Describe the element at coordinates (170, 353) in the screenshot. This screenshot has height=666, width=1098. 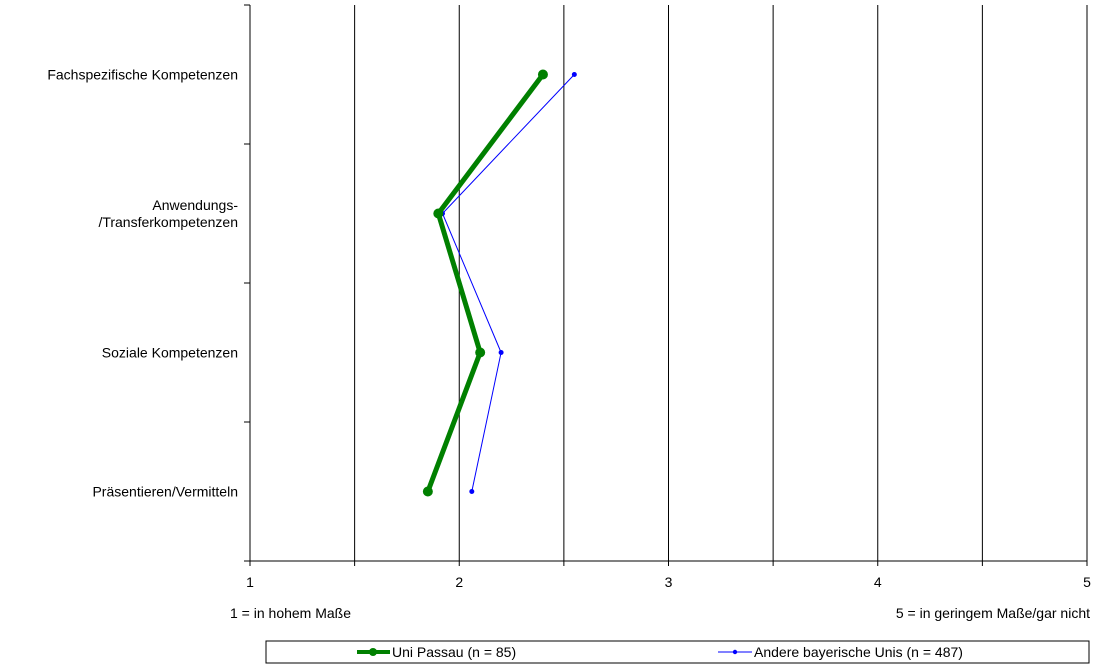
I see `category-label: Soziale Kompetenzen` at that location.